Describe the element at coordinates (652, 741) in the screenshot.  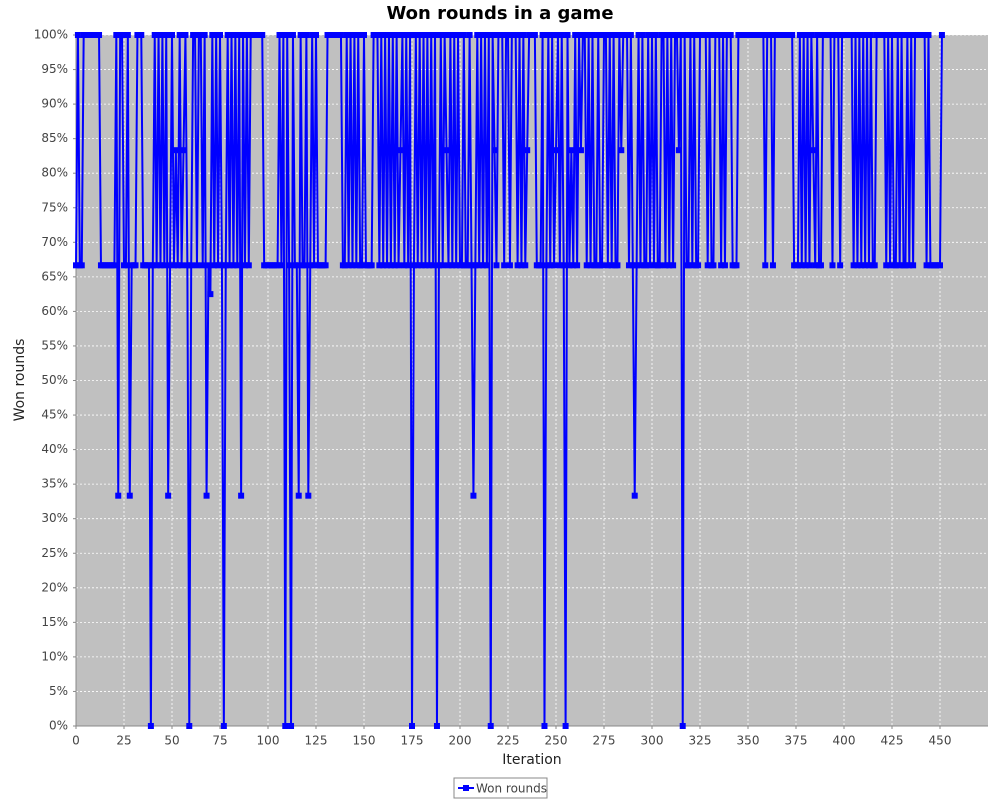
I see `x-tick-label: 300` at that location.